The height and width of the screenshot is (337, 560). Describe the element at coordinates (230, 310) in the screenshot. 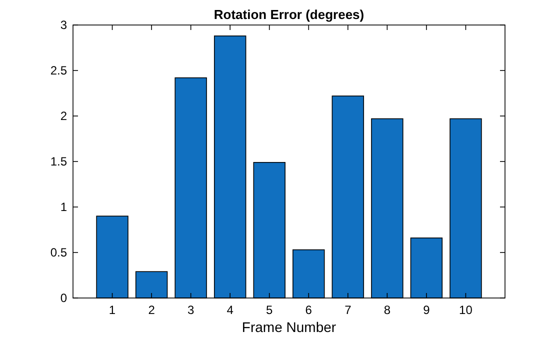

I see `x-tick-label: 4` at that location.